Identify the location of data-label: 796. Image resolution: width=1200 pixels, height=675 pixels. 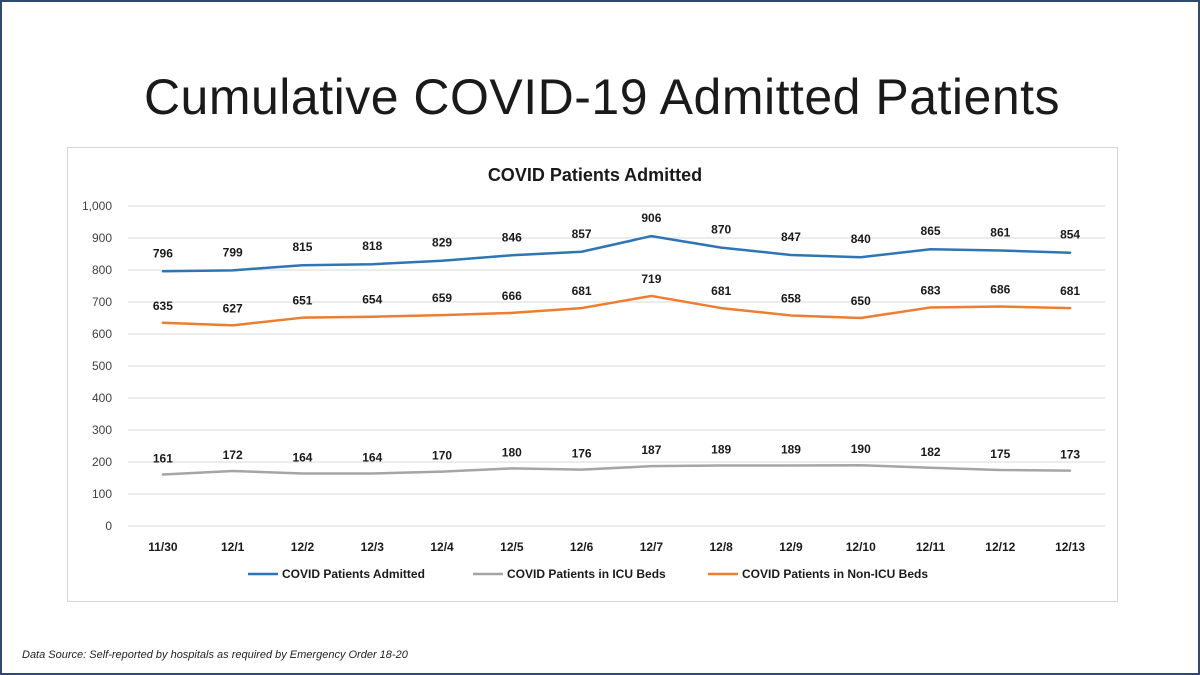
(163, 253).